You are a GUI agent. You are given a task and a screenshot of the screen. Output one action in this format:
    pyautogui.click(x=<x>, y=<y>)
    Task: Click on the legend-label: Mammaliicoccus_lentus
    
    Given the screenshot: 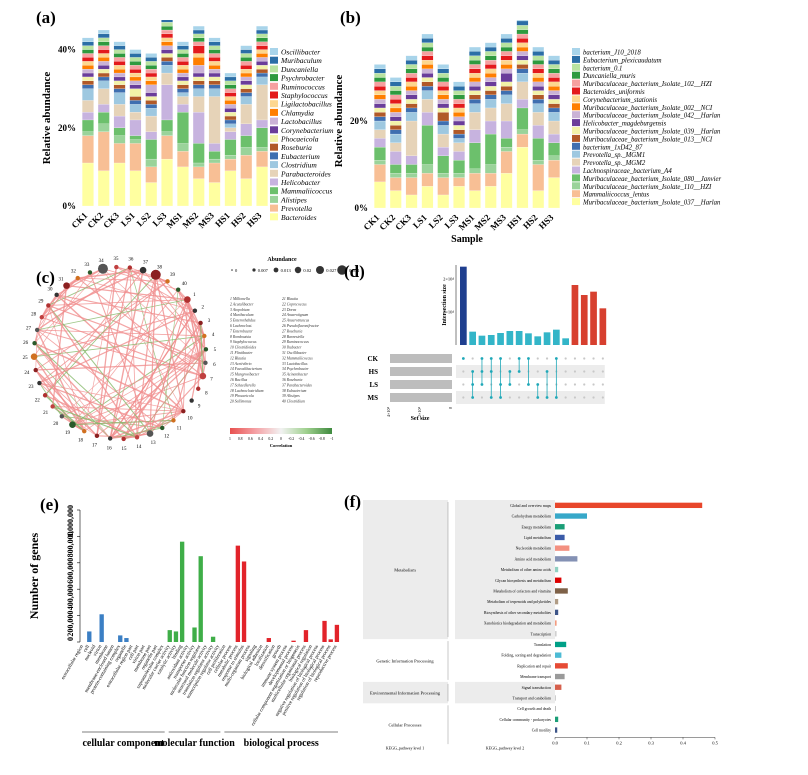 What is the action you would take?
    pyautogui.click(x=615, y=195)
    